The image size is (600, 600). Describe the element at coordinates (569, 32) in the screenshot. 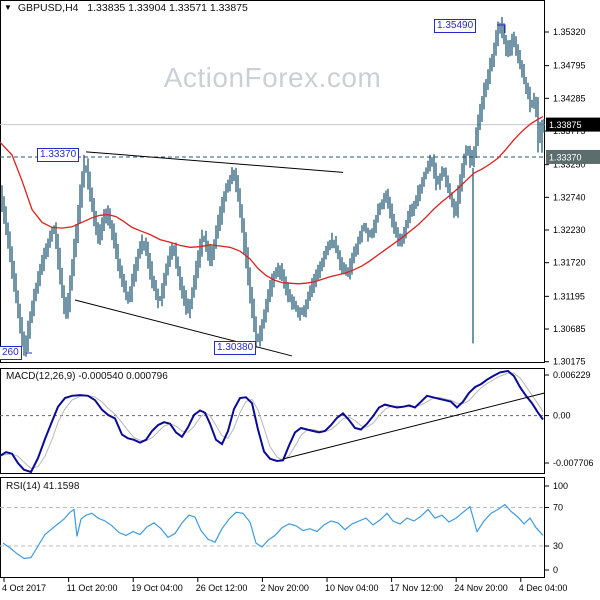

I see `price-axis-label: 1.35320` at that location.